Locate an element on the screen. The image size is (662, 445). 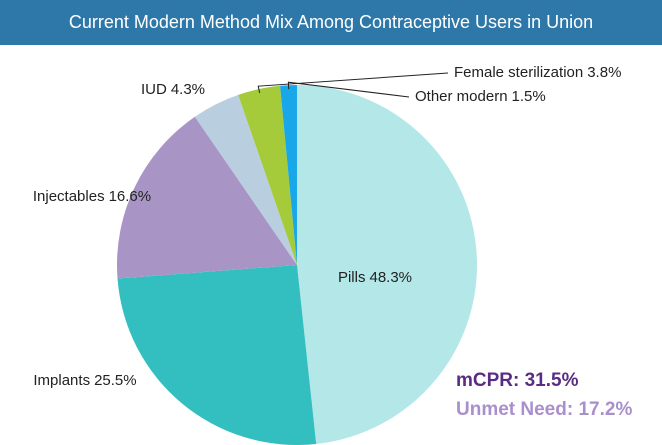
slice-label: IUD 4.3% is located at coordinates (173, 89).